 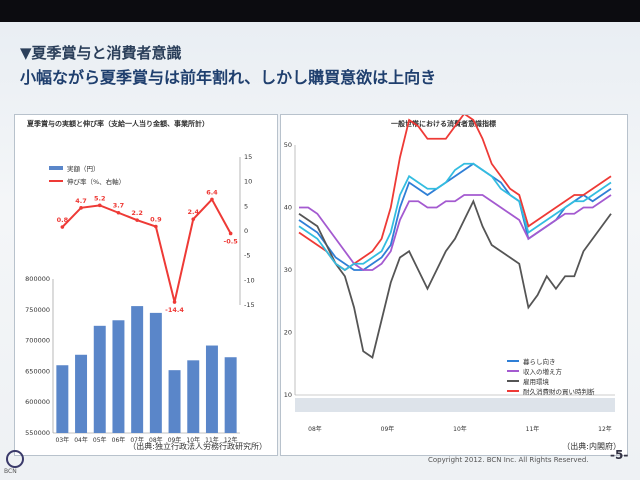 I want to click on x-tick-label: 05年, so click(x=100, y=440).